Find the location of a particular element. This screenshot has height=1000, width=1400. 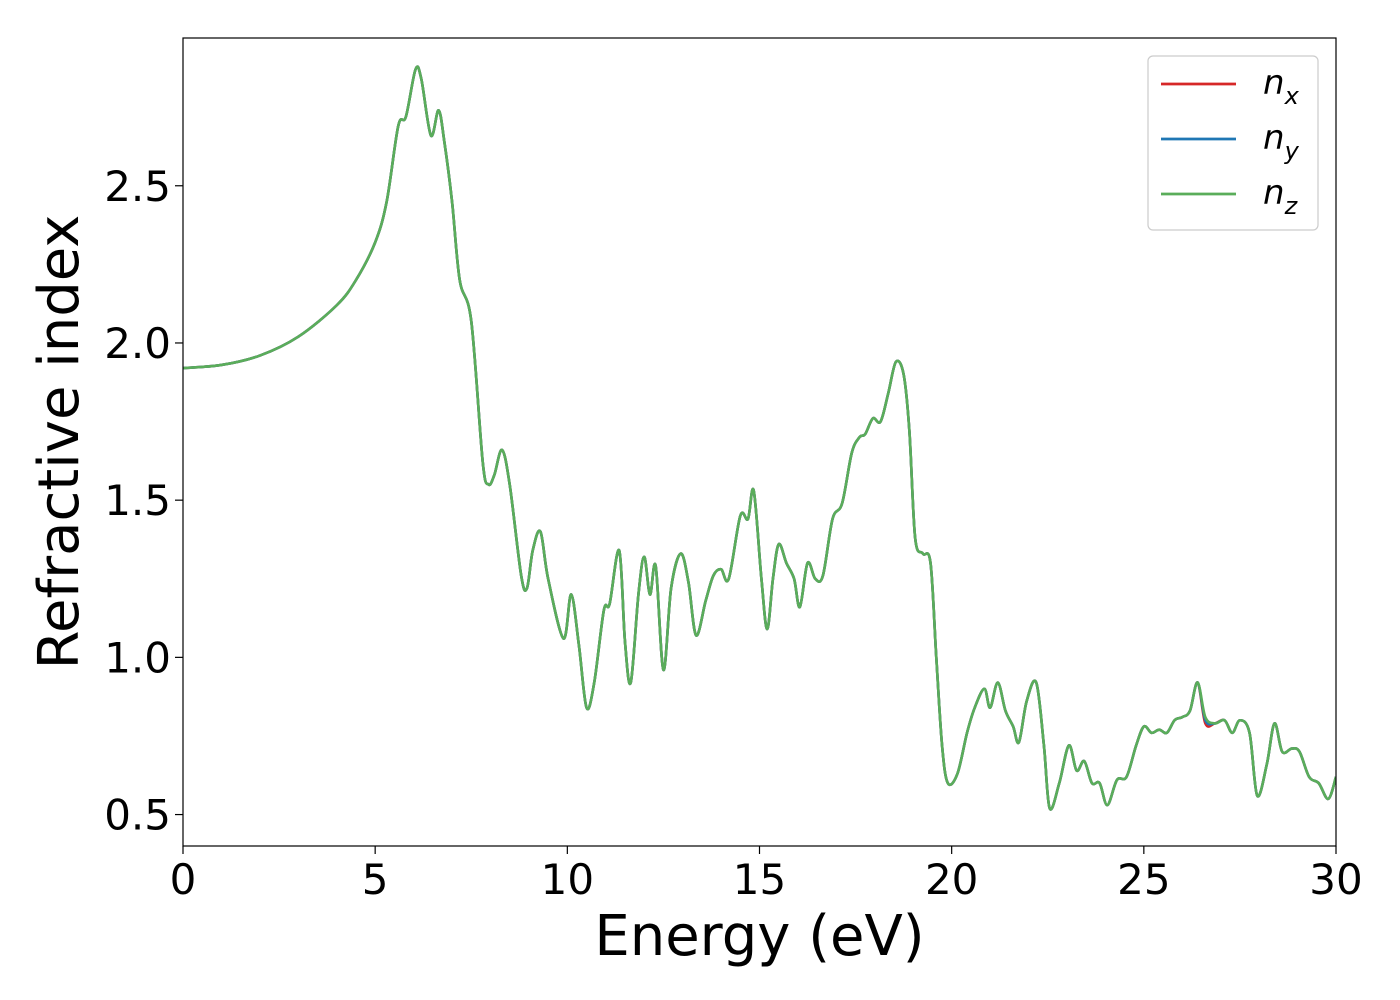

y-axis-ticks: 0.5 1.0 1.5 2.0 2.5 is located at coordinates (143, 501).